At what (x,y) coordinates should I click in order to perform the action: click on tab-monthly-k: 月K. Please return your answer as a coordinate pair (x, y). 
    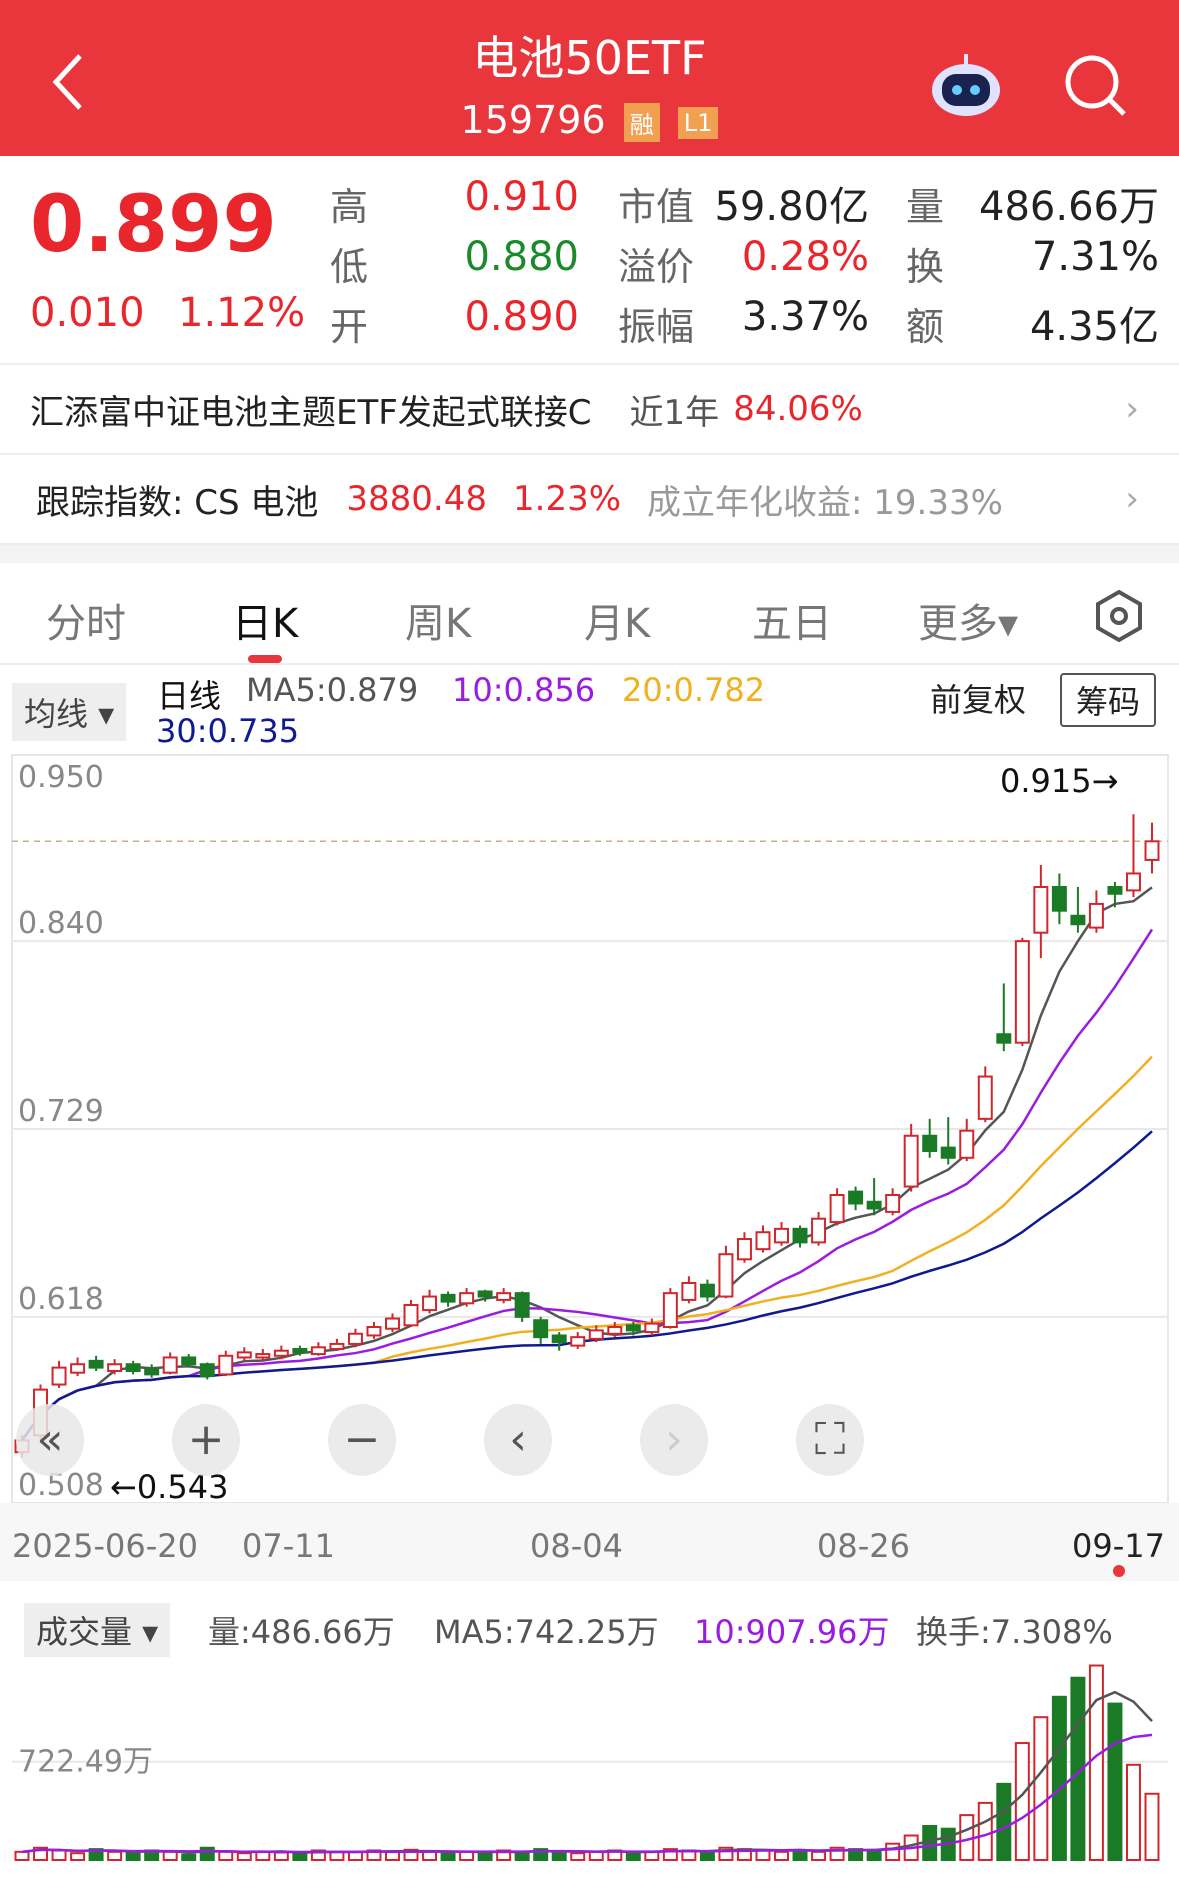
    Looking at the image, I should click on (617, 624).